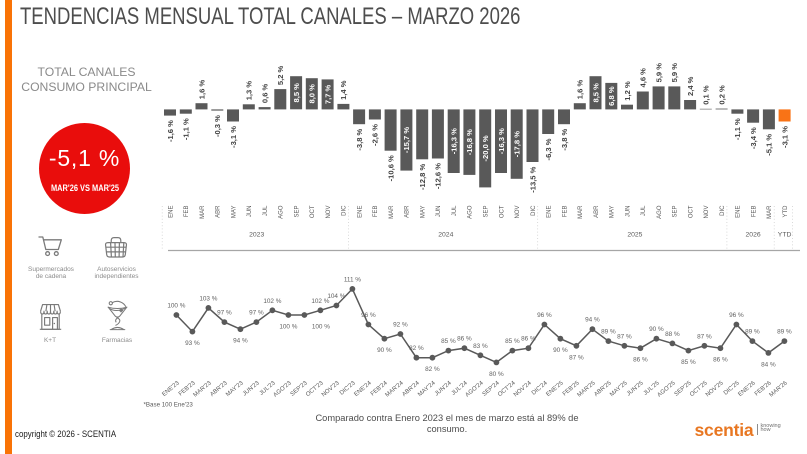  What do you see at coordinates (282, 212) in the screenshot?
I see `svg-text: AGO` at bounding box center [282, 212].